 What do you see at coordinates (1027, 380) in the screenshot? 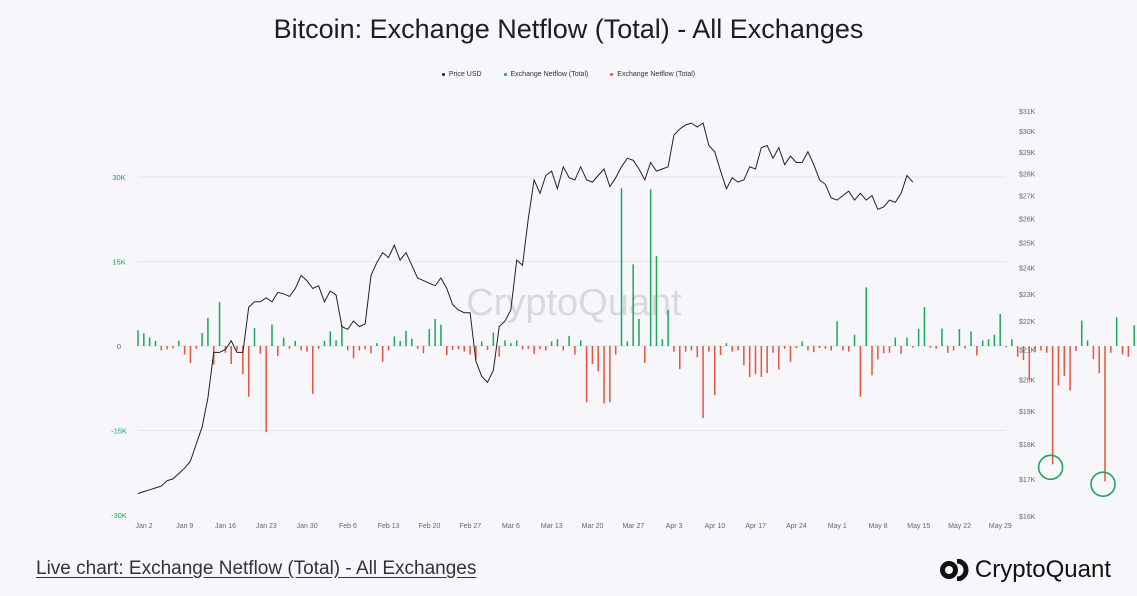
I see `right-axis-tick: $20K` at bounding box center [1027, 380].